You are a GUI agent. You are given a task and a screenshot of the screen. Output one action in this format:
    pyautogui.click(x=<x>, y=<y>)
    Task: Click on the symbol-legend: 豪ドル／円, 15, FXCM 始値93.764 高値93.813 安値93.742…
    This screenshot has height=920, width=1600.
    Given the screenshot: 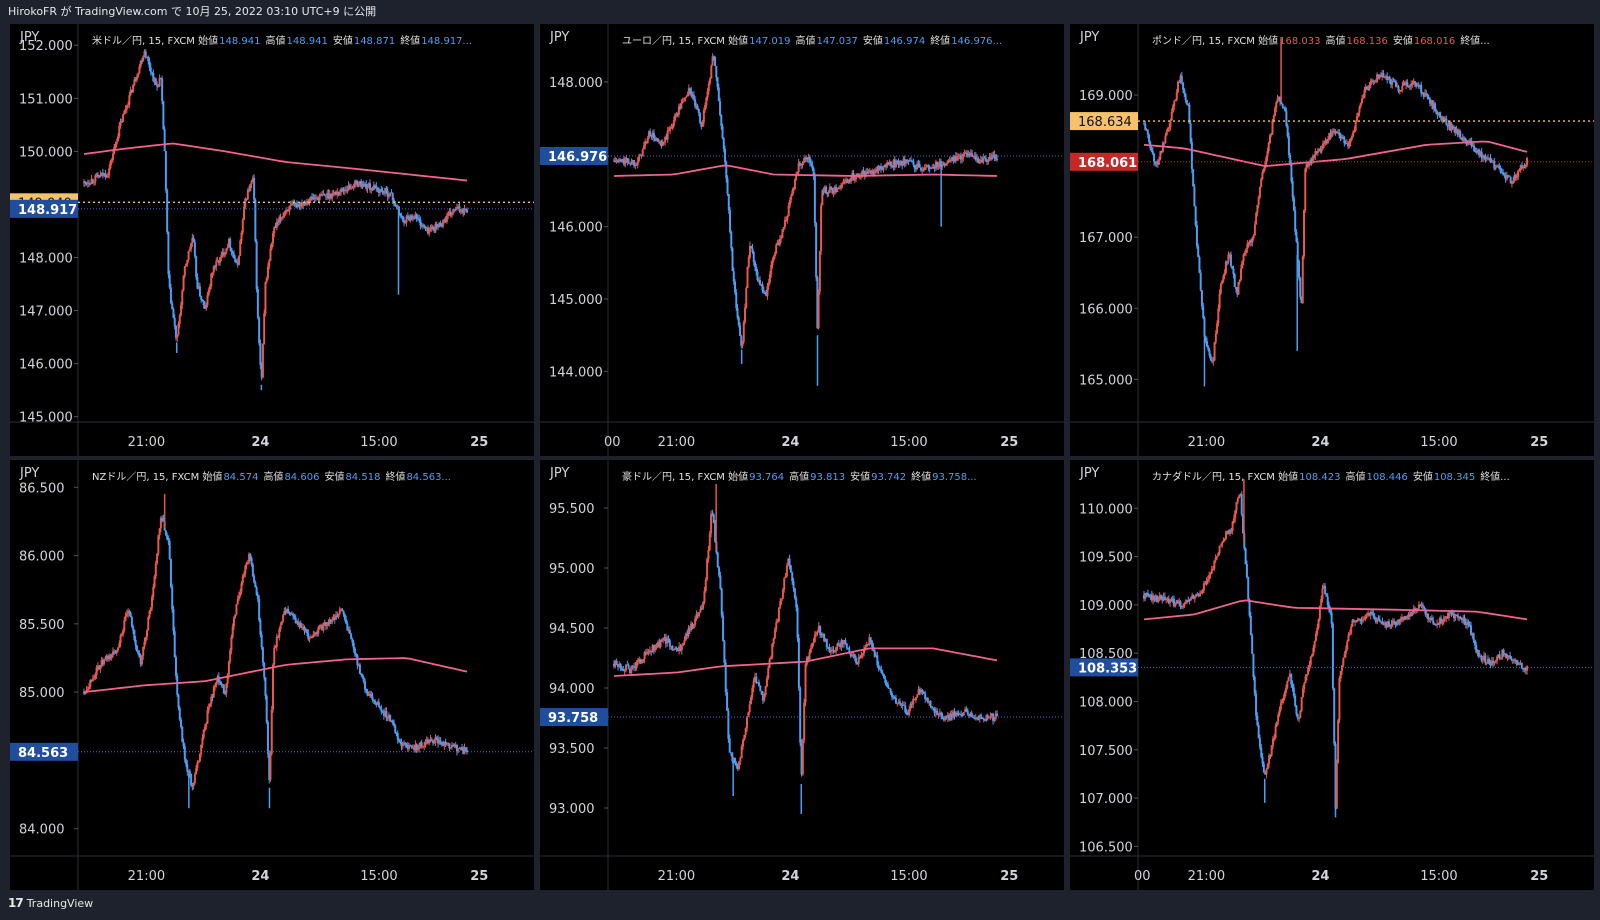 What is the action you would take?
    pyautogui.click(x=802, y=475)
    